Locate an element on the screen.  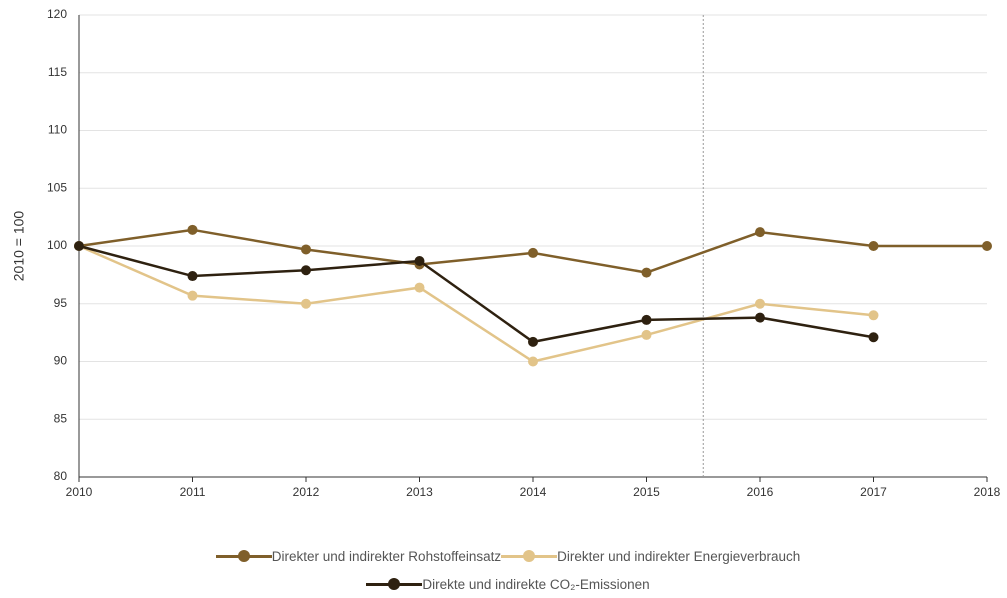
x-tick-label: 2014 is located at coordinates (533, 492).